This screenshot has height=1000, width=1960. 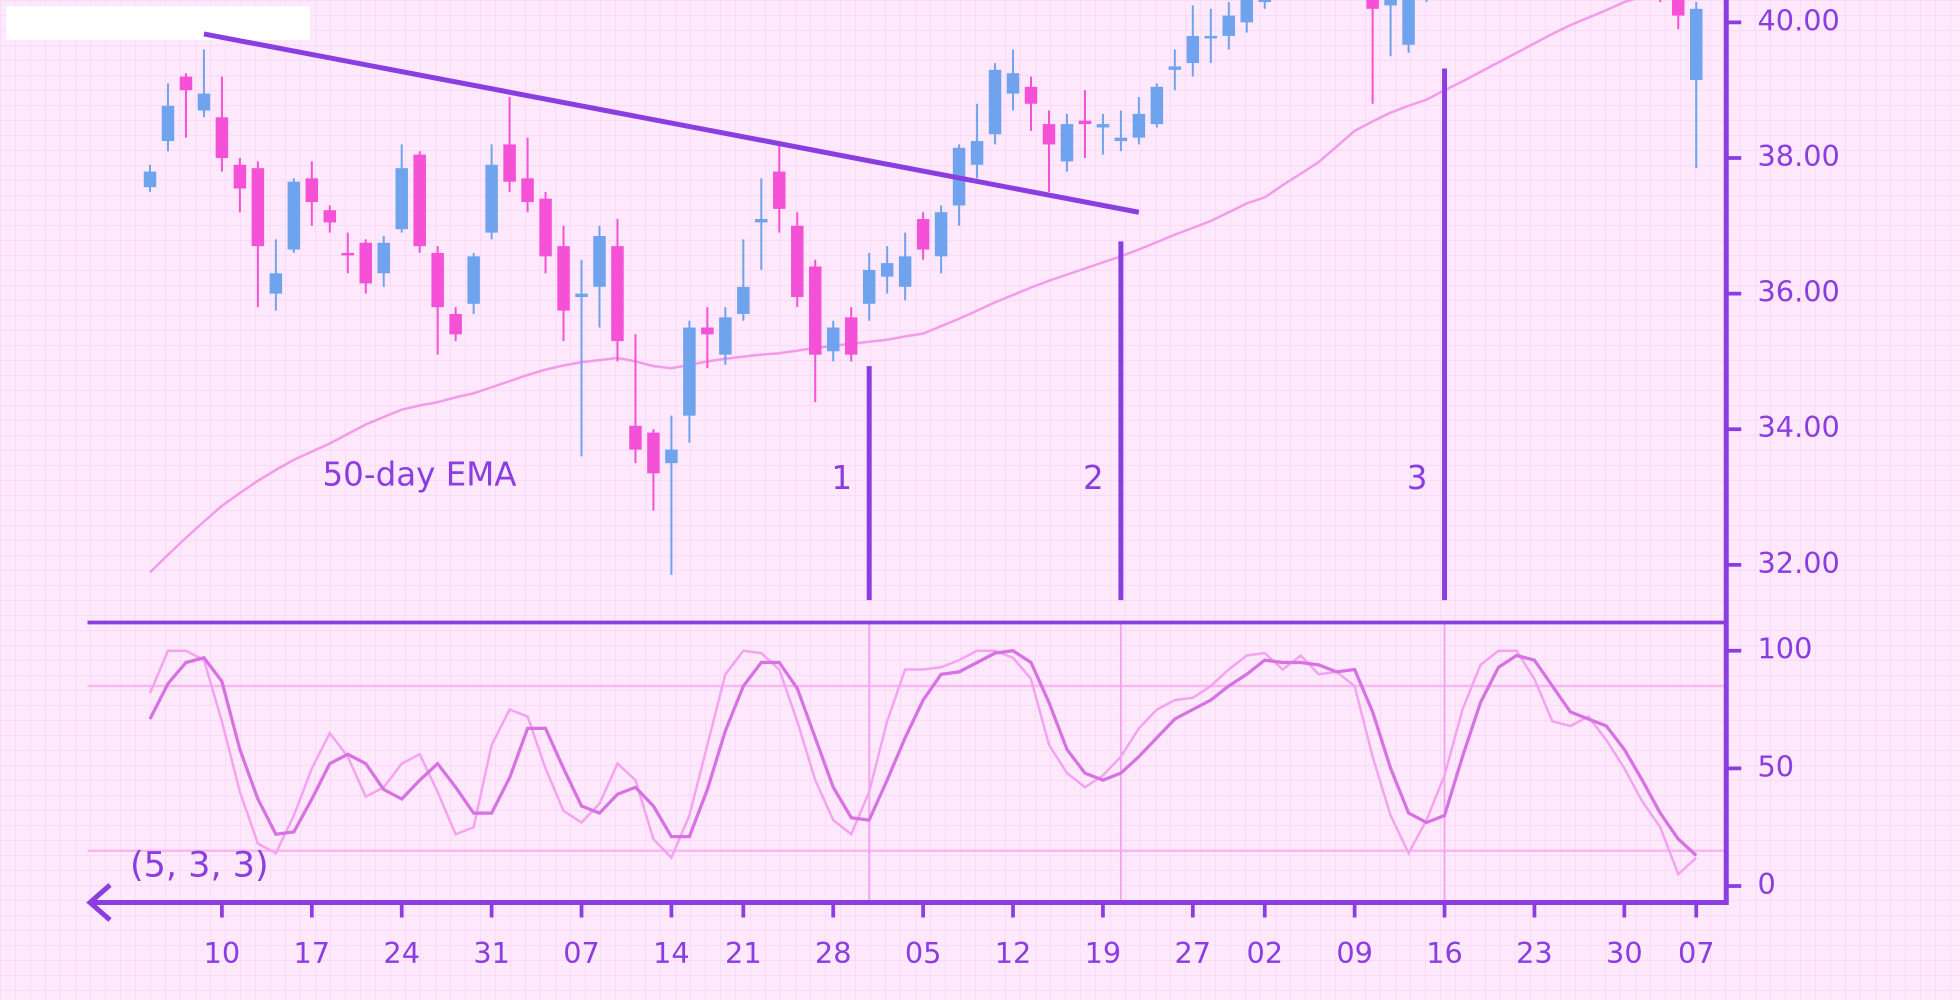 I want to click on y-tick-label: 40.00, so click(x=1799, y=20).